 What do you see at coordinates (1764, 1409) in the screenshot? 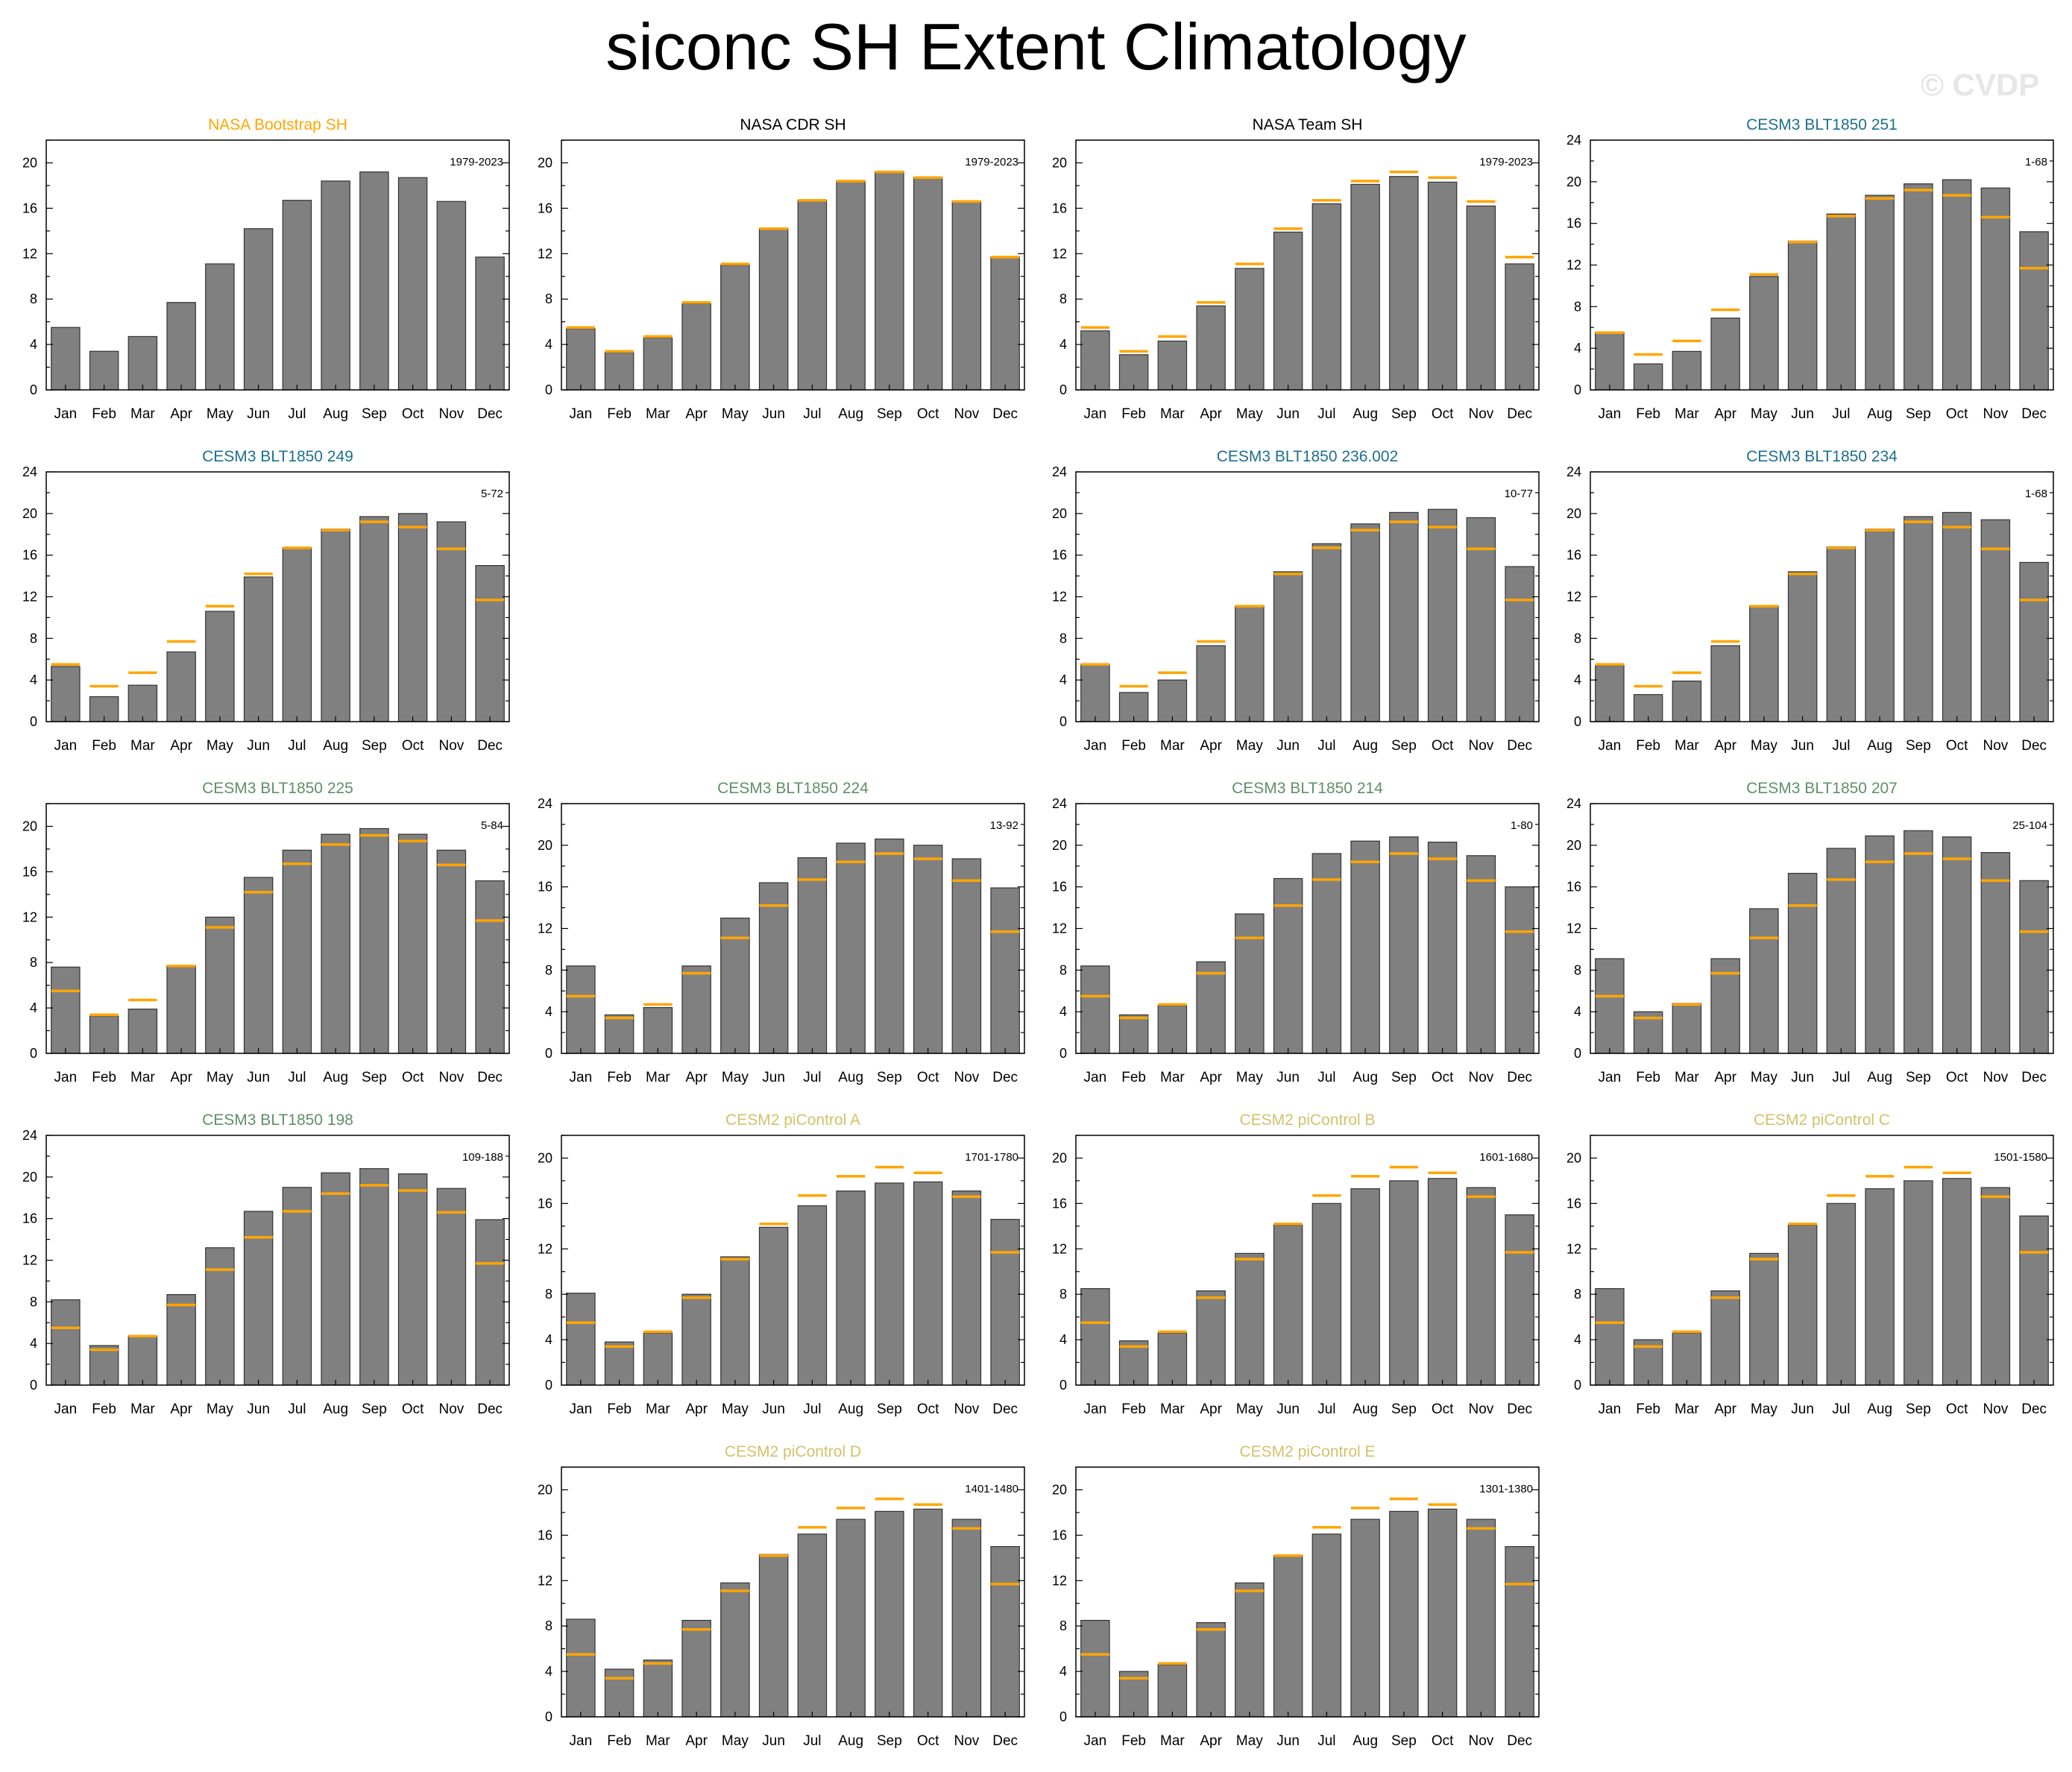
I see `x-tick-label: May` at bounding box center [1764, 1409].